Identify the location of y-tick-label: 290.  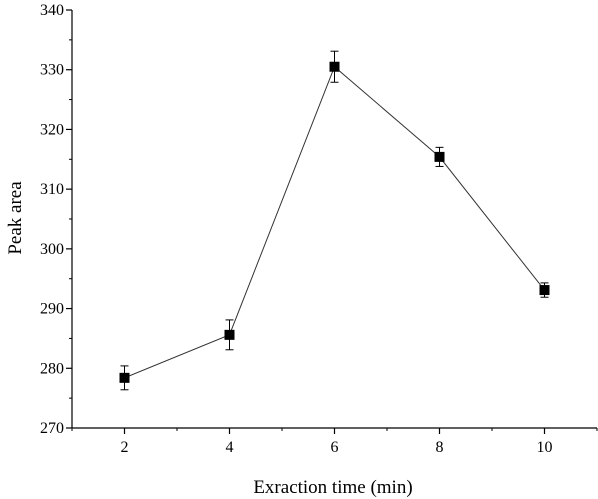
(52, 309).